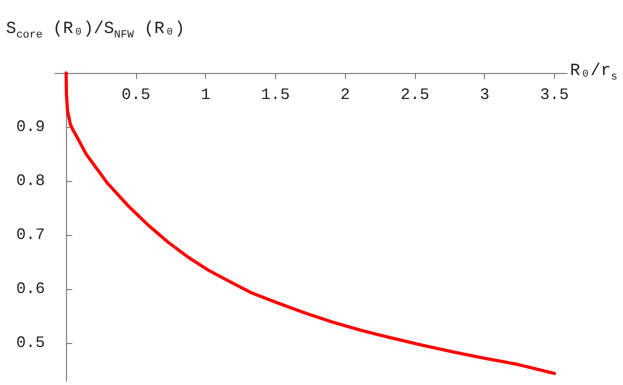  Describe the element at coordinates (30, 127) in the screenshot. I see `y-tick-label: 0.9` at that location.